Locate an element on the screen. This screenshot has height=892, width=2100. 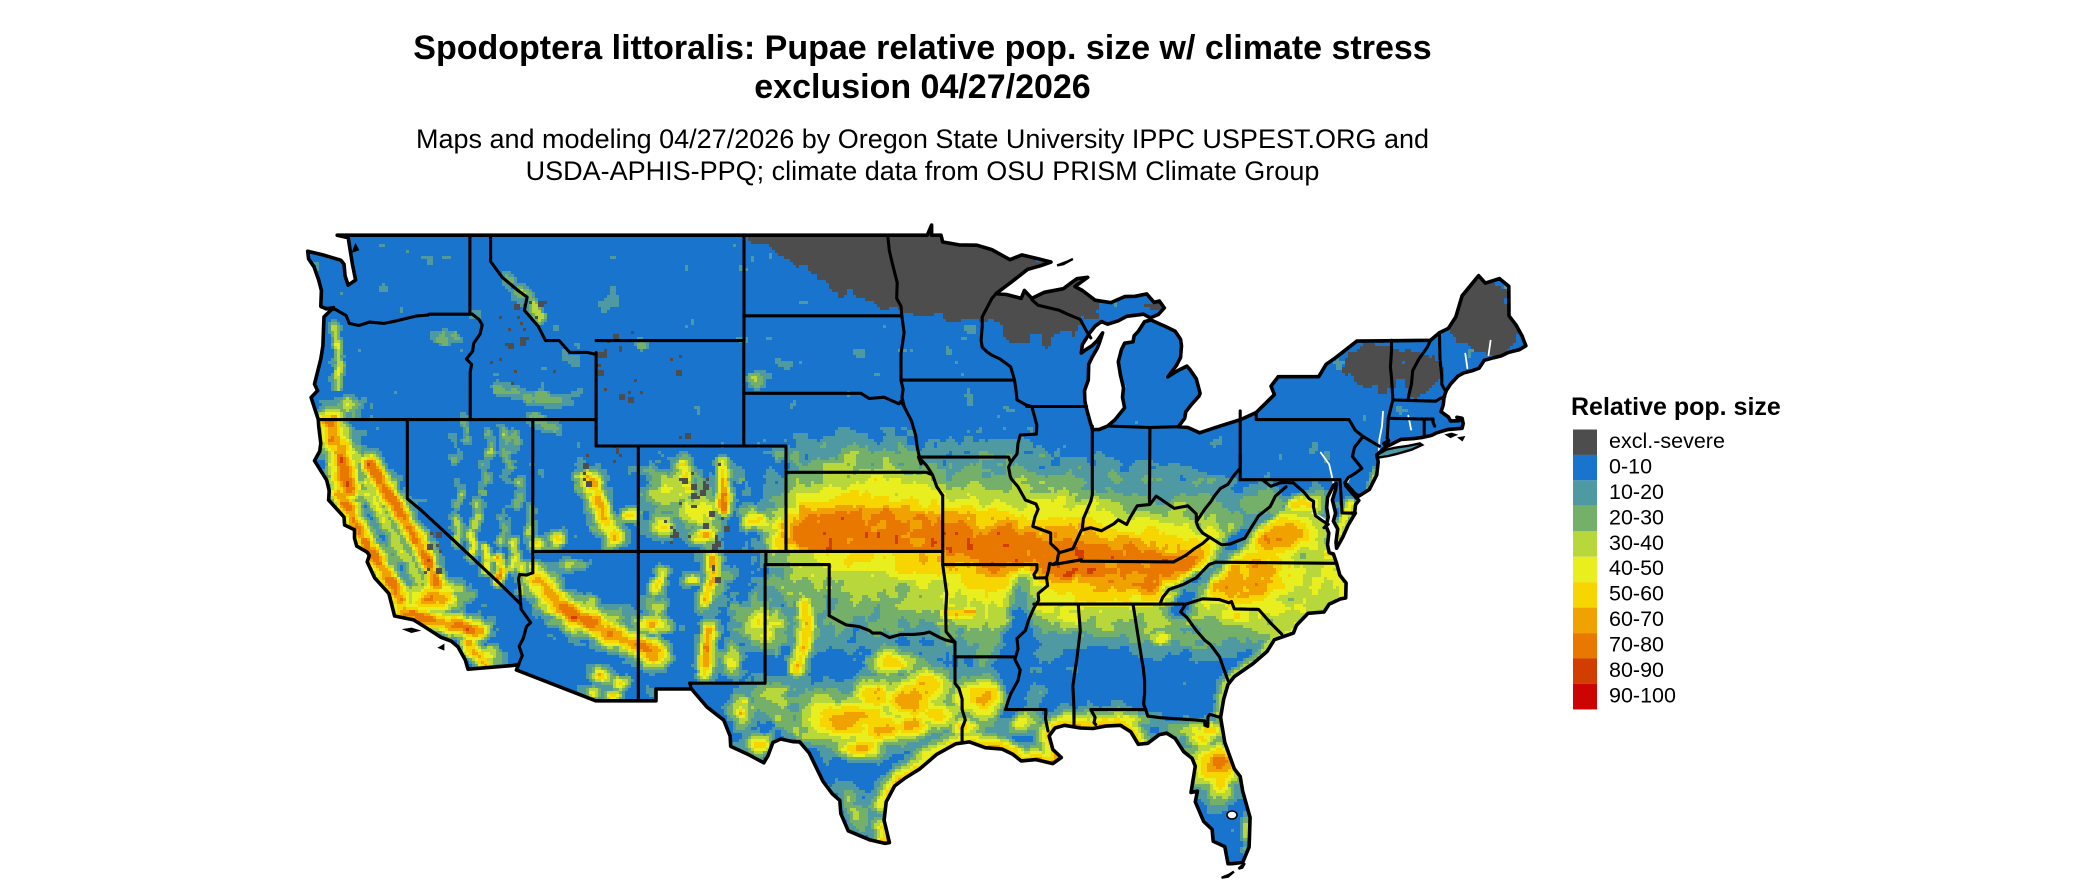
svg-text: 10-20 is located at coordinates (1636, 492).